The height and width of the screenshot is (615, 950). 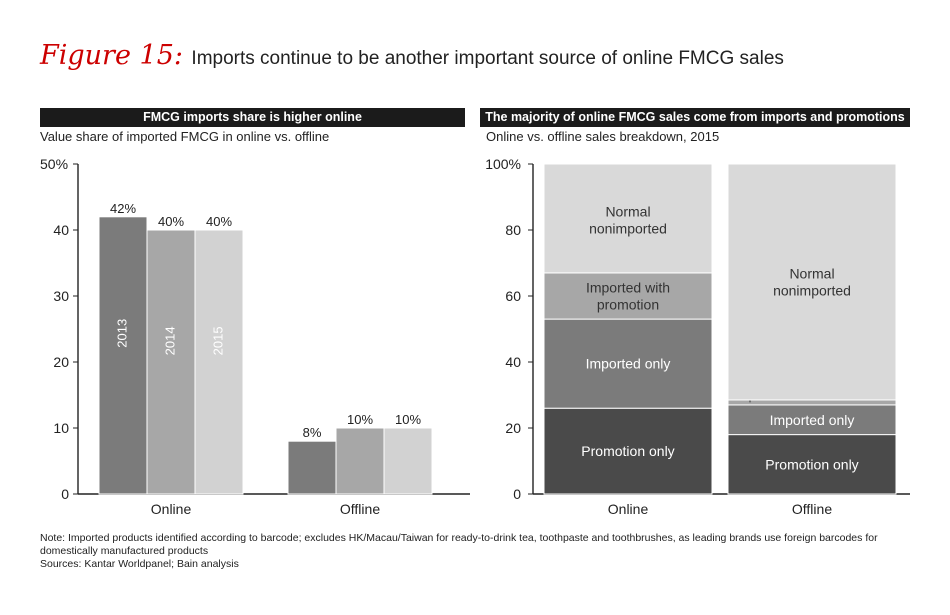 I want to click on bar-offline-2014, so click(x=360, y=461).